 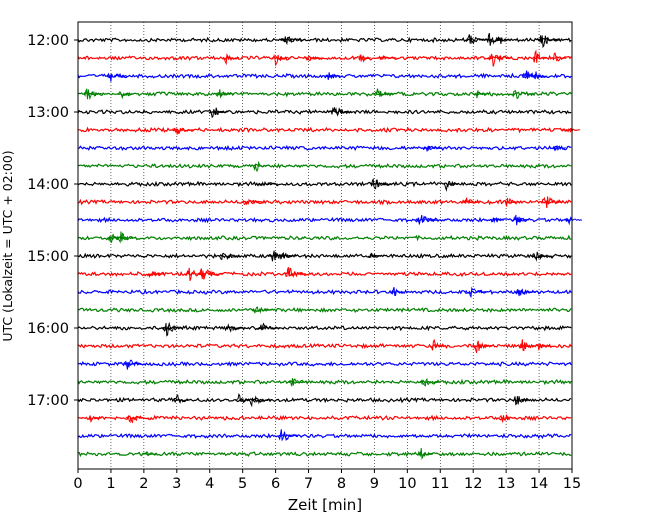 I want to click on x-axis-label: Zeit [min], so click(x=325, y=505).